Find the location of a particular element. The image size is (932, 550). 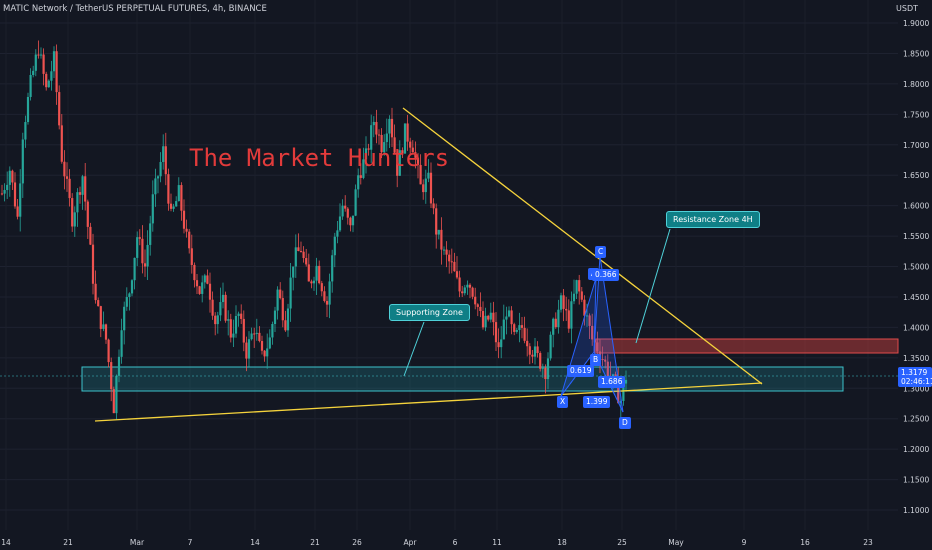

time-tick-label: 26 is located at coordinates (357, 542).